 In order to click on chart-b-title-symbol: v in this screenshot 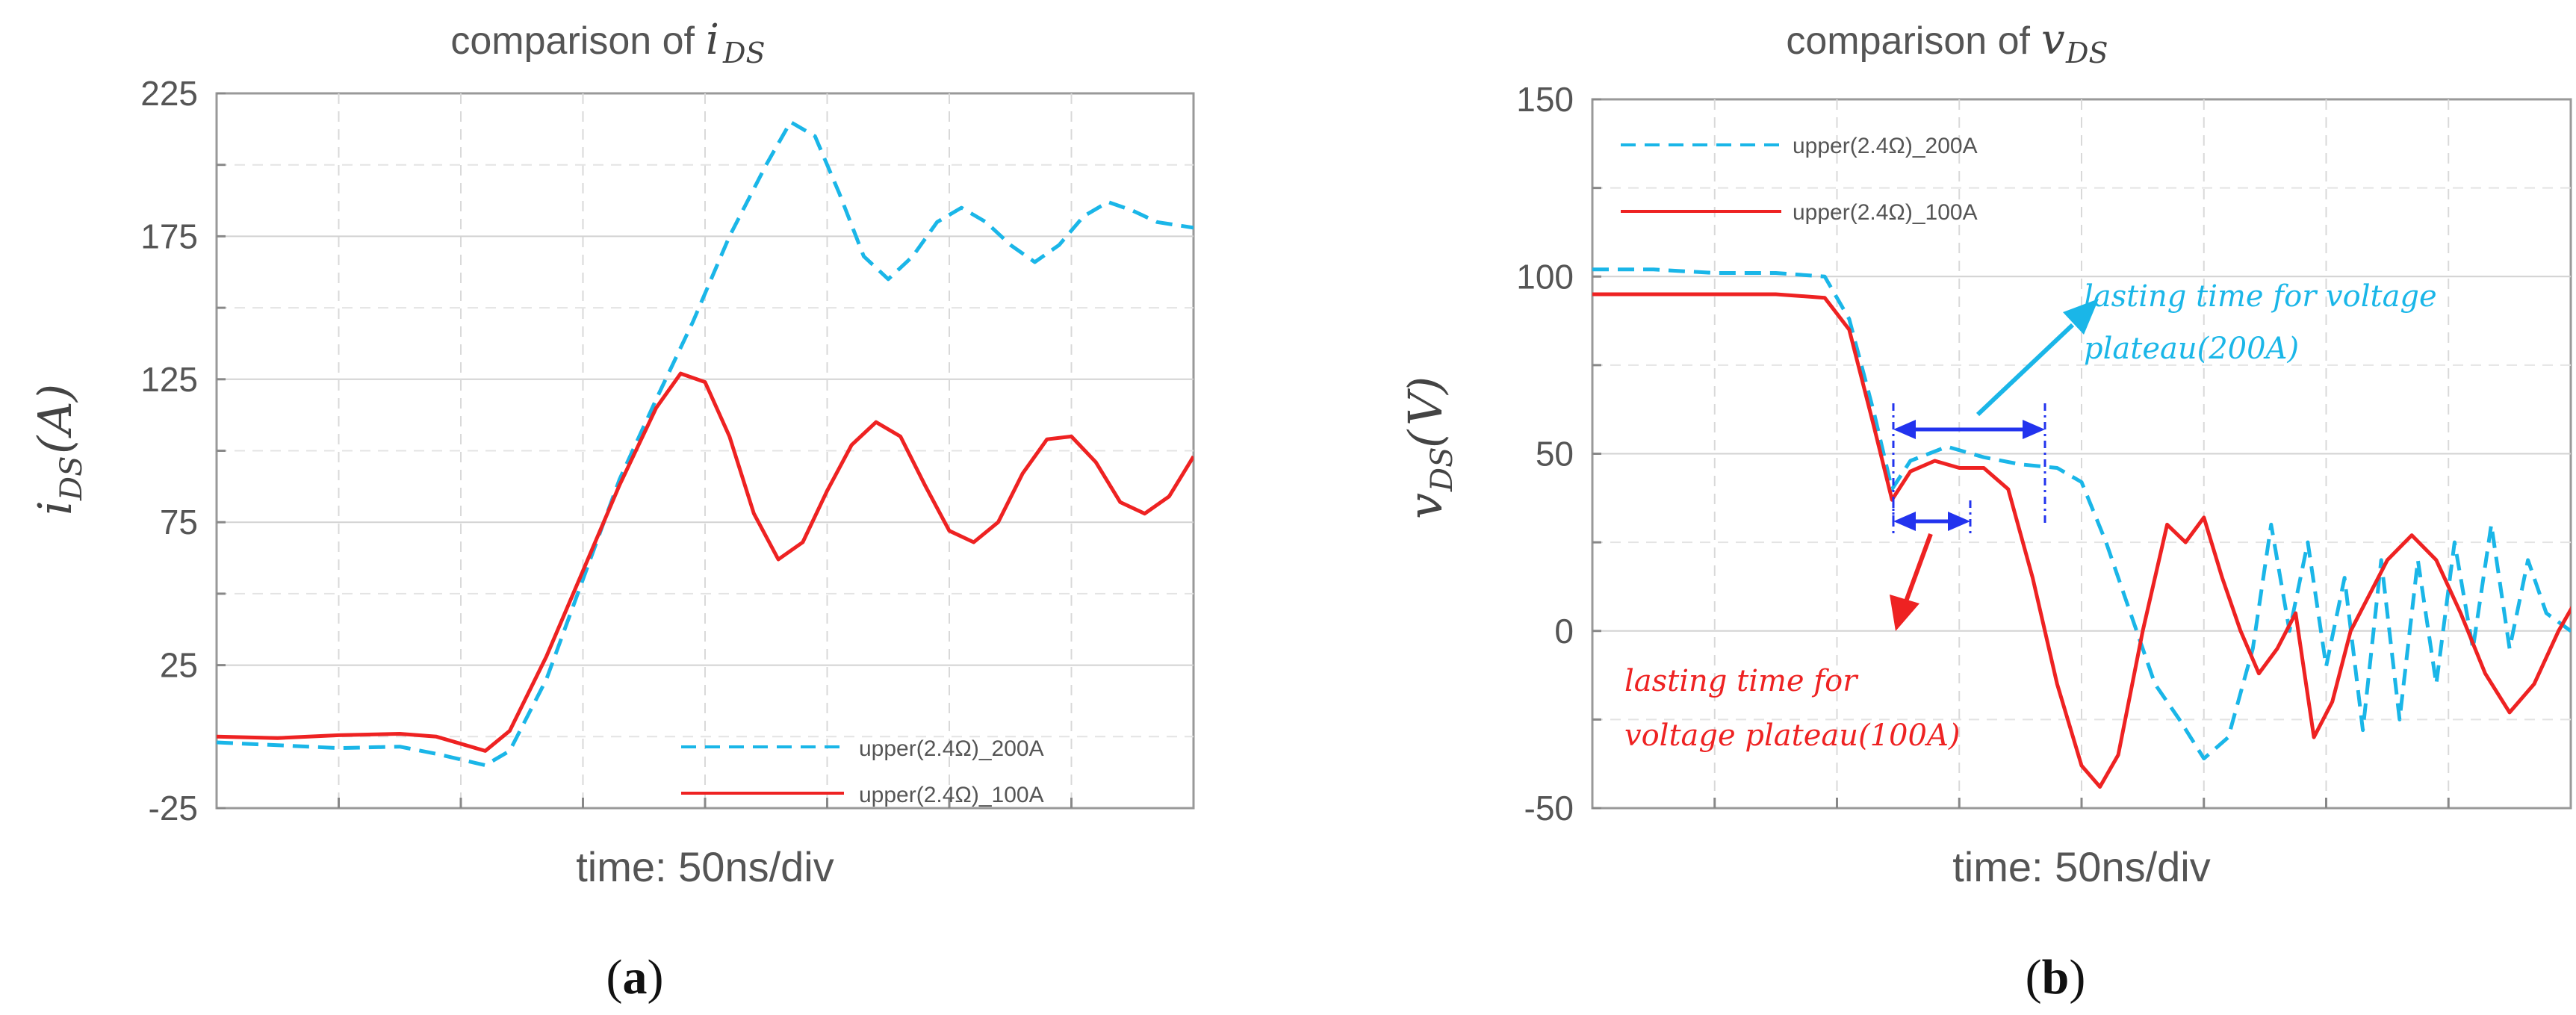, I will do `click(2053, 40)`.